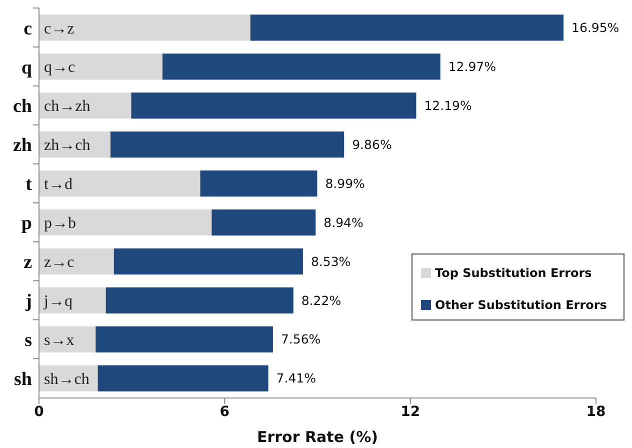 This screenshot has height=448, width=632. What do you see at coordinates (26, 223) in the screenshot?
I see `y-tick-label: p` at bounding box center [26, 223].